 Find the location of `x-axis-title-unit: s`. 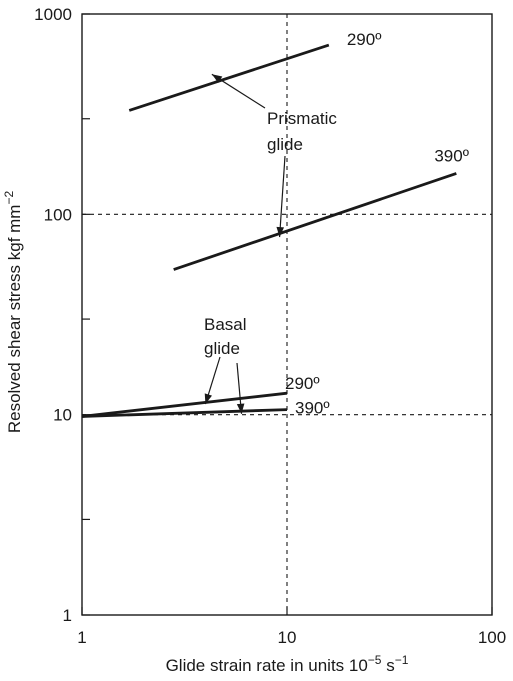

x-axis-title-unit: s is located at coordinates (387, 665).